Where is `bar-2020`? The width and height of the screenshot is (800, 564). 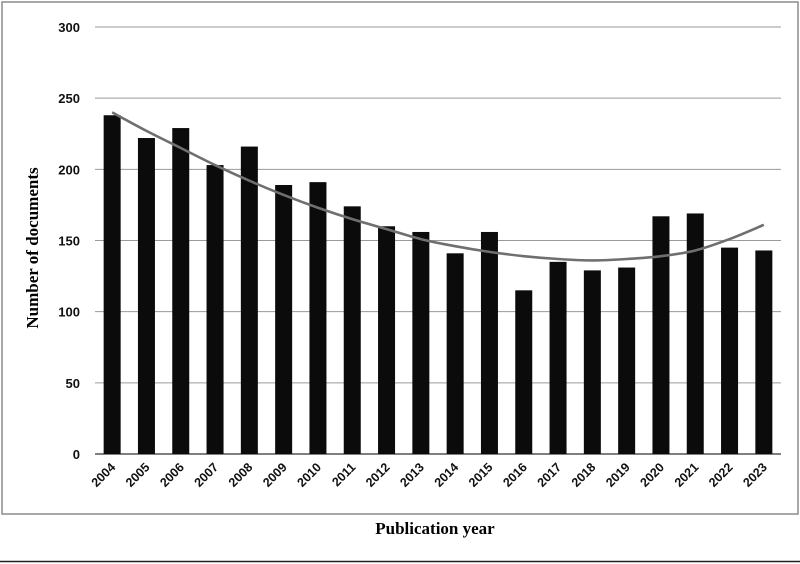
bar-2020 is located at coordinates (661, 335).